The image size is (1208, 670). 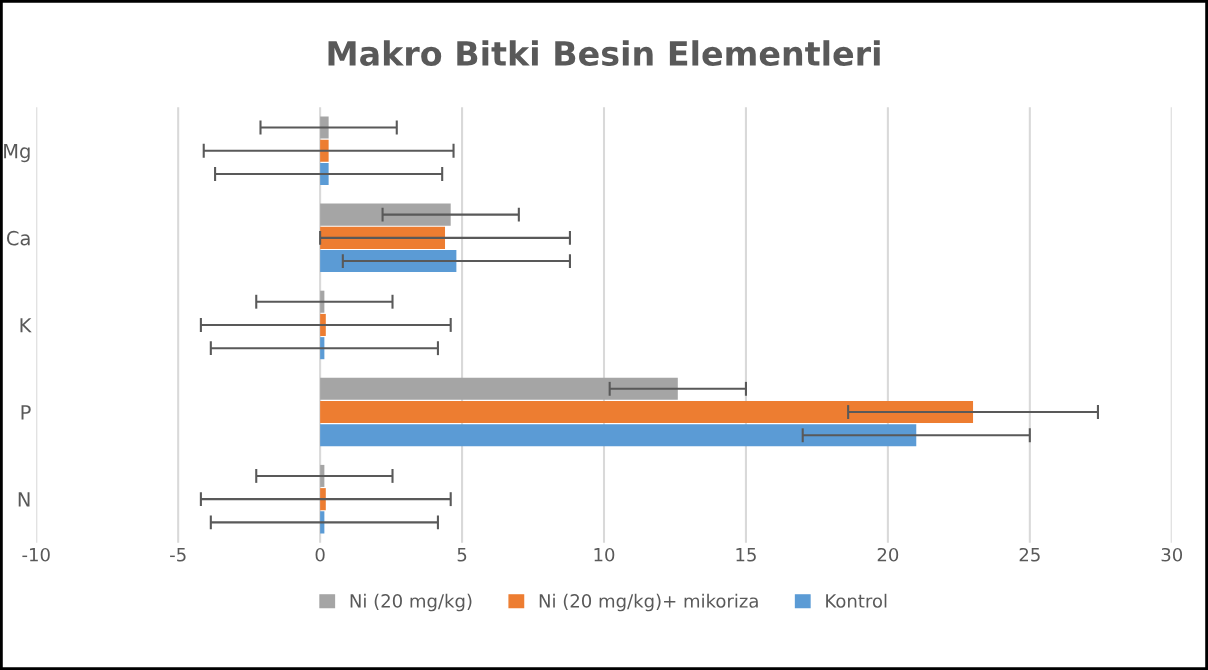 I want to click on x-tick-label: 0, so click(x=320, y=554).